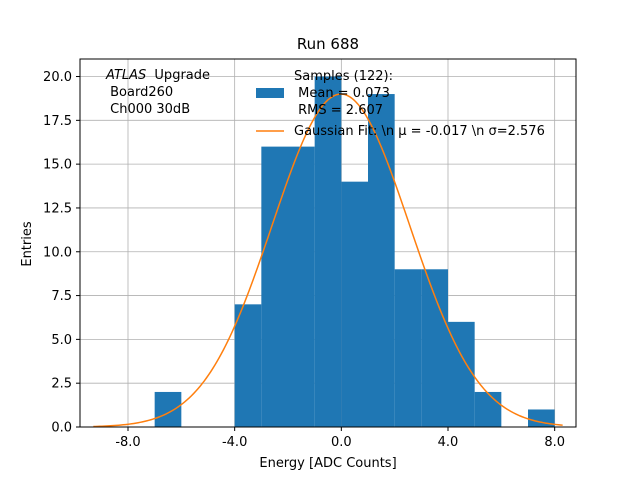  I want to click on chart-title: Run 688, so click(328, 44).